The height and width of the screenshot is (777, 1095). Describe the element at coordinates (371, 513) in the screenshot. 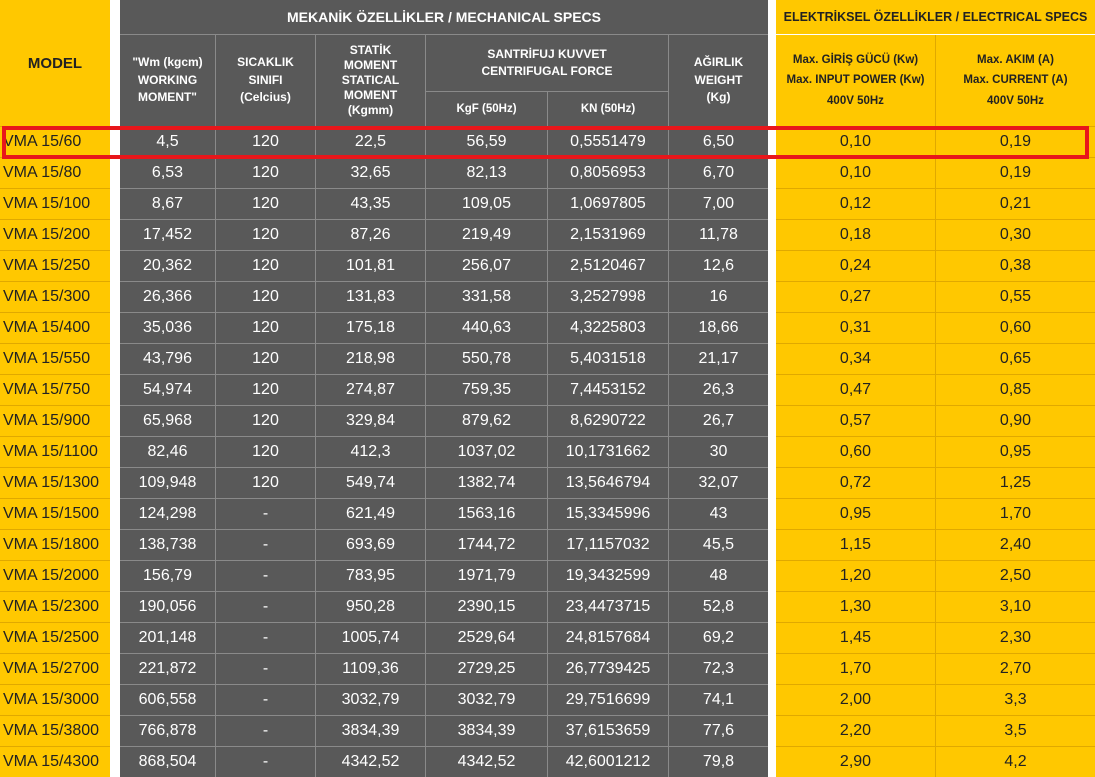

I see `cell-static: 621,49` at that location.